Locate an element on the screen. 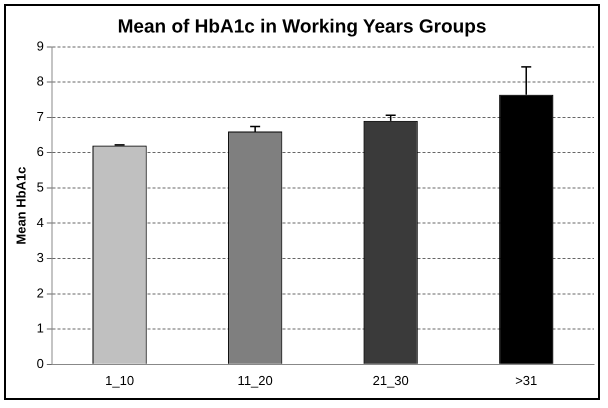 Image resolution: width=608 pixels, height=408 pixels. x-tick-label: 11_20 is located at coordinates (255, 380).